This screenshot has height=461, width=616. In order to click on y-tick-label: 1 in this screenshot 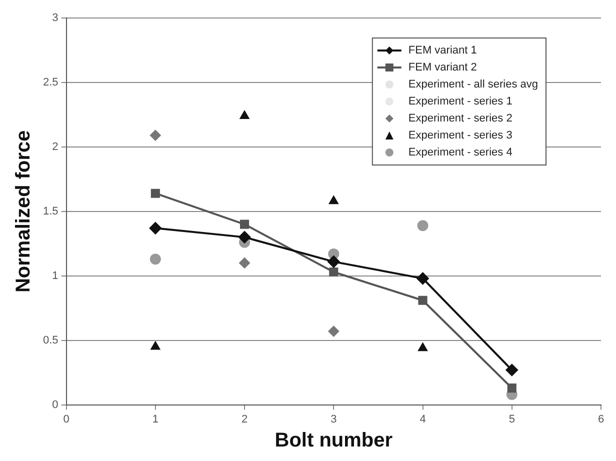, I will do `click(55, 276)`.